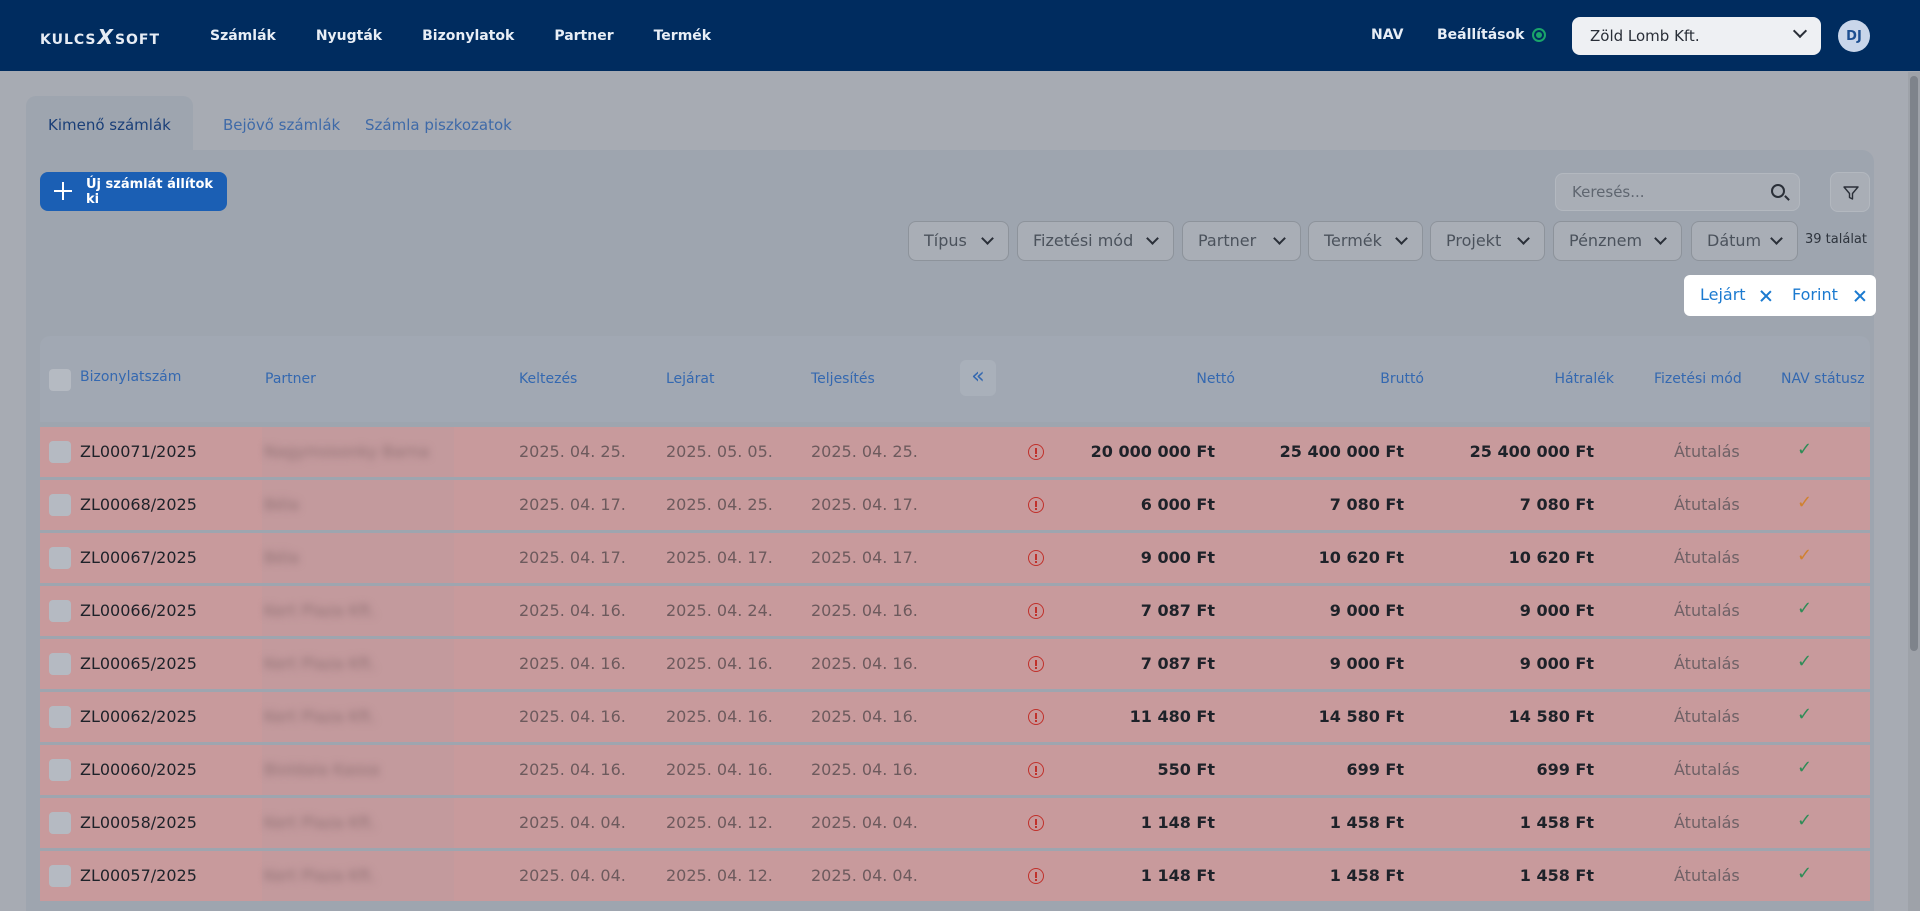 This screenshot has width=1920, height=911. Describe the element at coordinates (468, 35) in the screenshot. I see `nav-item-bizonylatok: Bizonylatok` at that location.